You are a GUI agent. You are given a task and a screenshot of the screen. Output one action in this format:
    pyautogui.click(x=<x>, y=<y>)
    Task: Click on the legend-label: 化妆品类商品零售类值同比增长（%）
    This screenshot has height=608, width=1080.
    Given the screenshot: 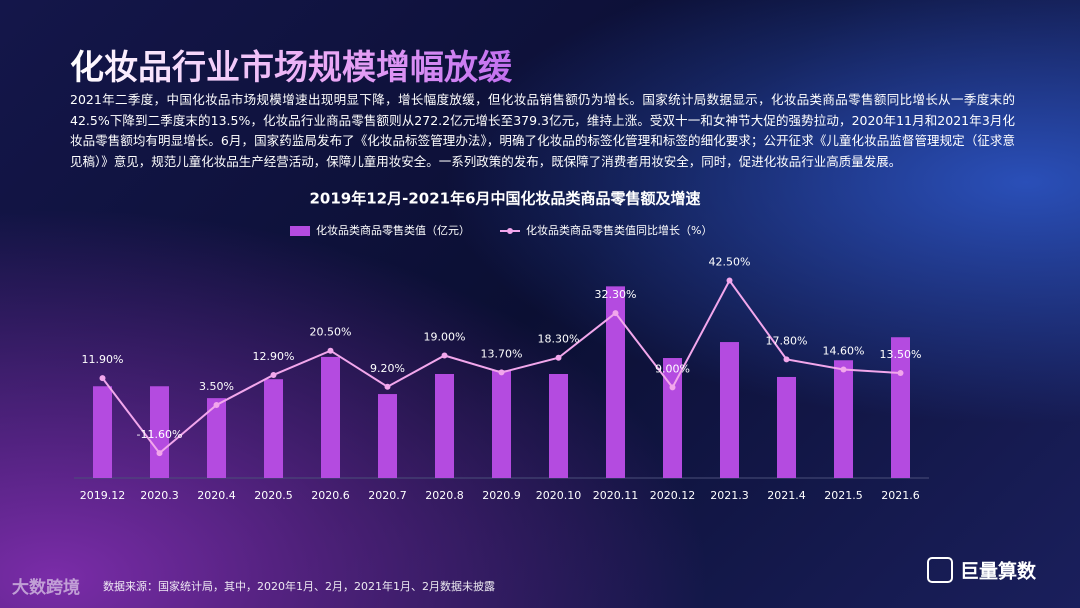 What is the action you would take?
    pyautogui.click(x=619, y=230)
    